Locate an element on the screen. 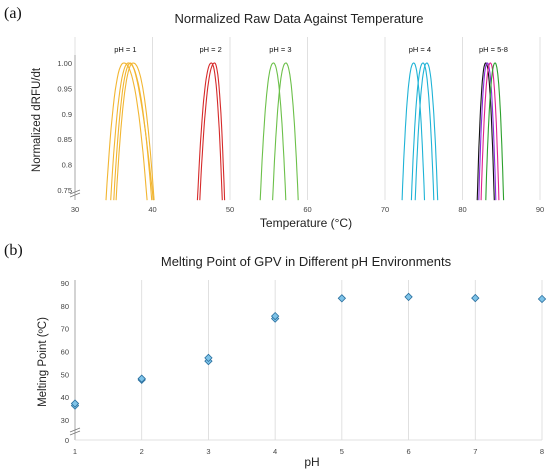 The height and width of the screenshot is (470, 550). chart-b-y-tick-label: 90 is located at coordinates (65, 283).